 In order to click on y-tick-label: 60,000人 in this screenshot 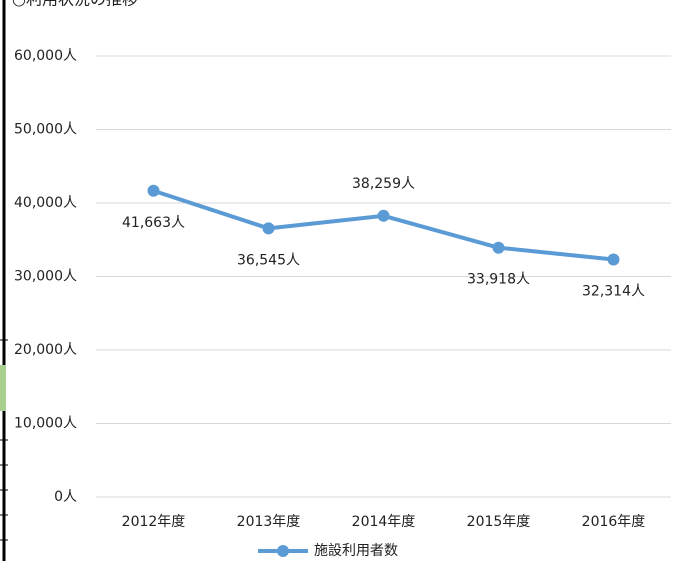, I will do `click(45, 56)`.